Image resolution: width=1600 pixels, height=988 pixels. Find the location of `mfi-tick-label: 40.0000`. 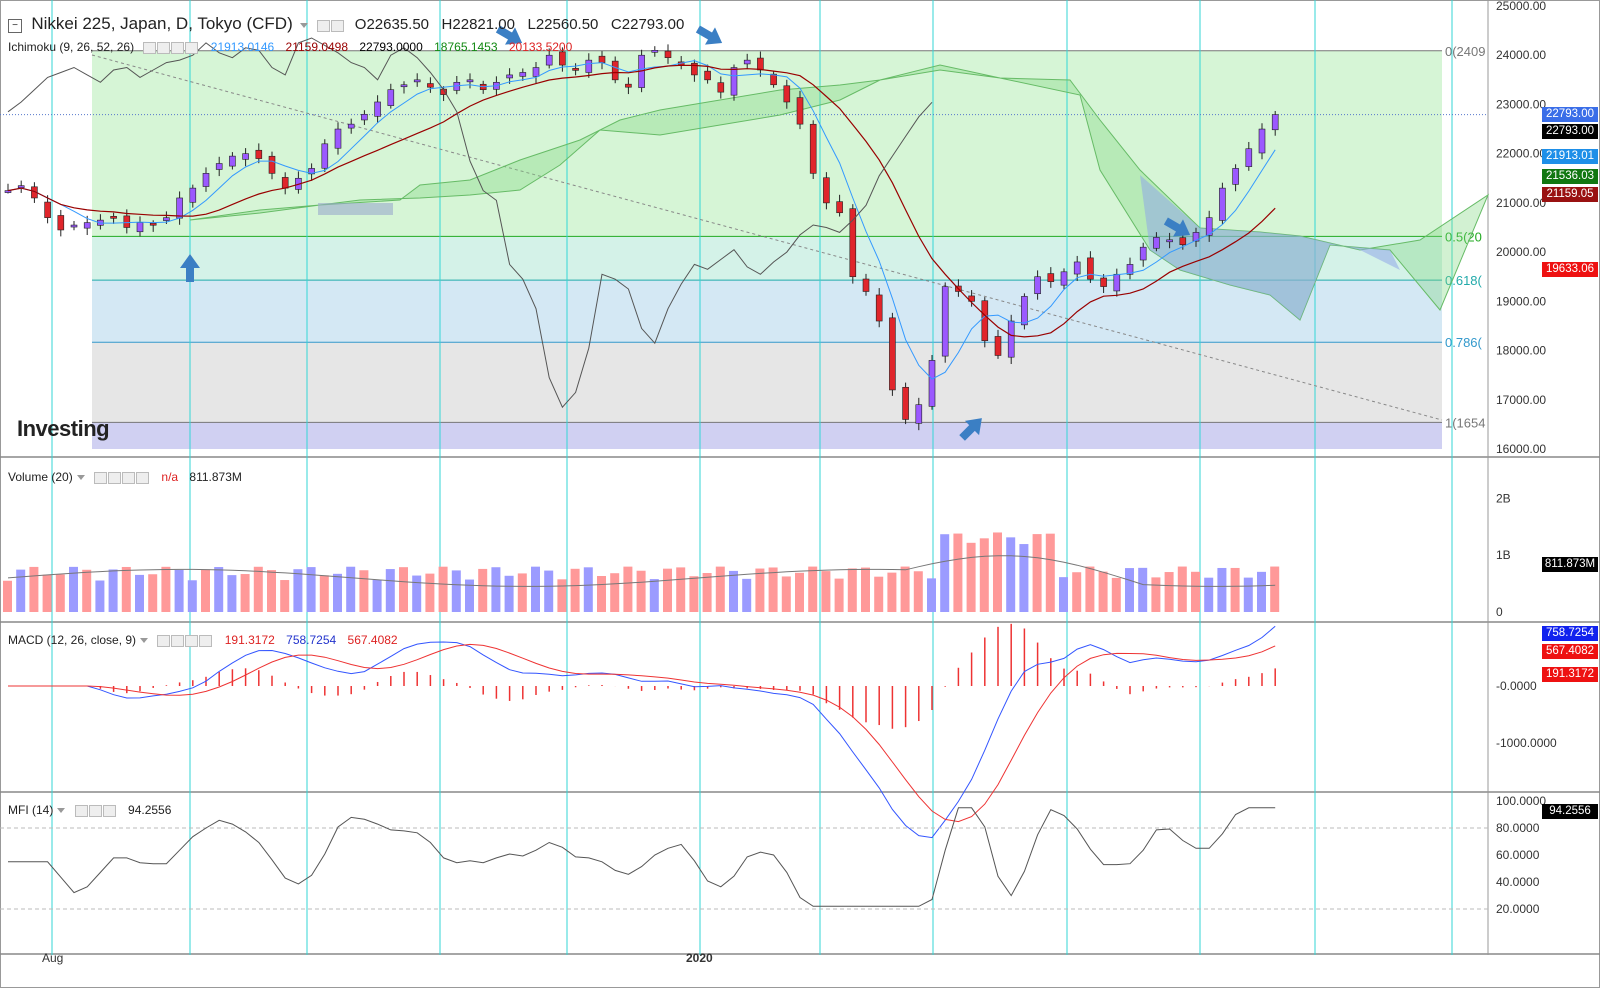

mfi-tick-label: 40.0000 is located at coordinates (1518, 882).